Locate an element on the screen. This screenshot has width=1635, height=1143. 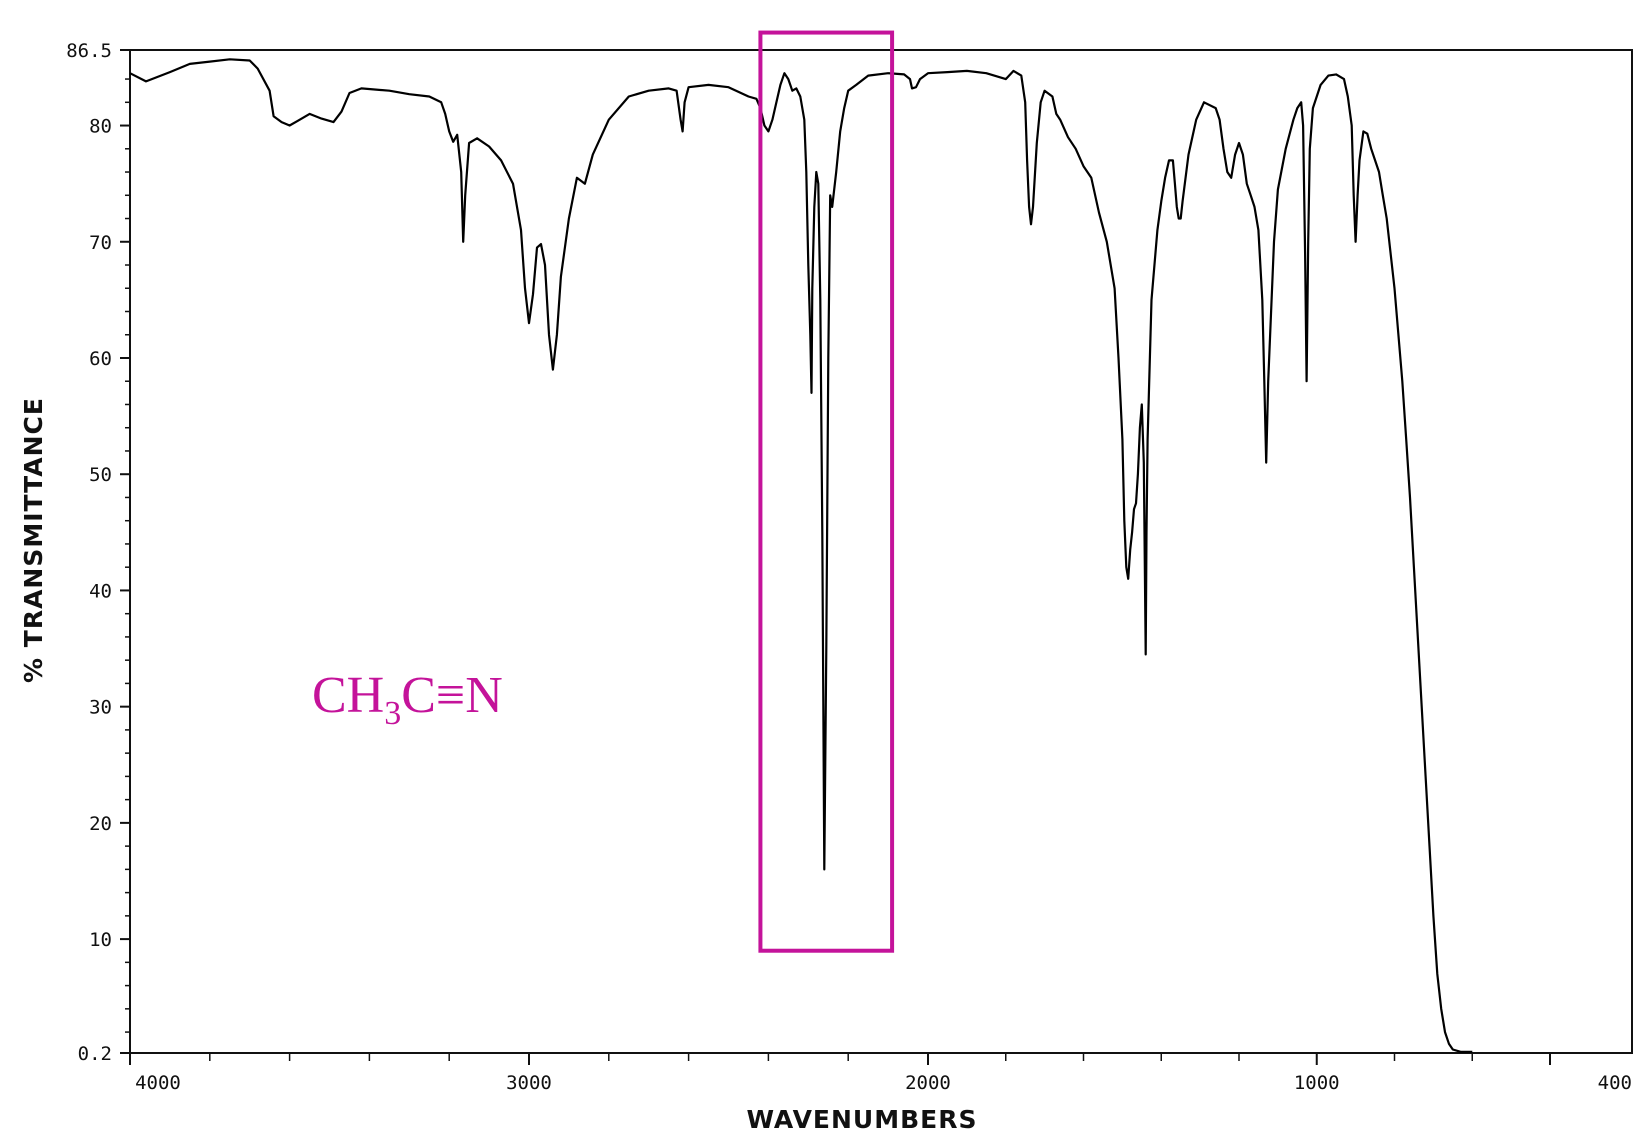
y-tick-label: 60 is located at coordinates (100, 359).